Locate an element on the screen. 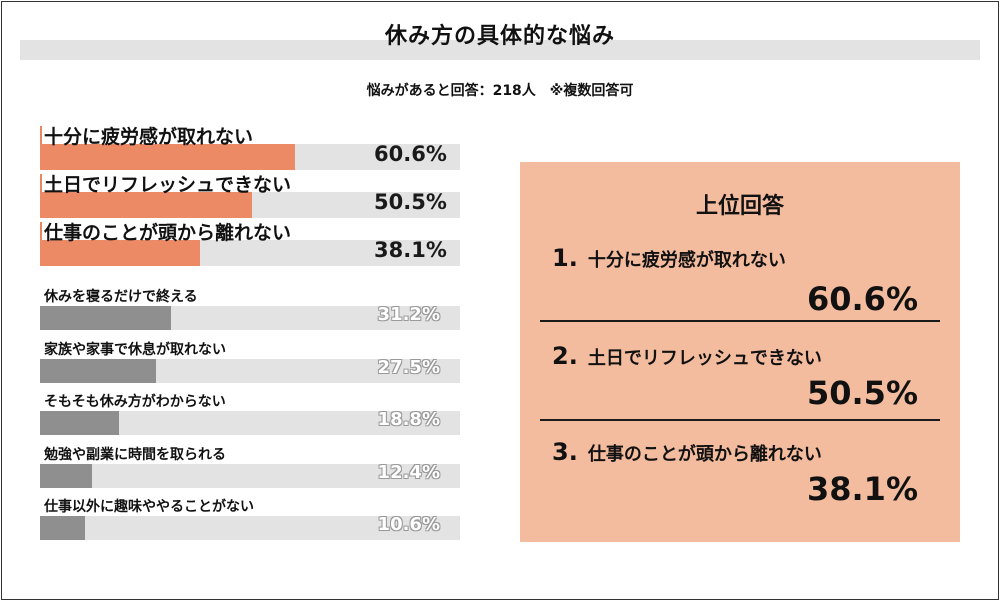 Image resolution: width=1000 pixels, height=601 pixels. bar-value-label: 12.4% is located at coordinates (408, 472).